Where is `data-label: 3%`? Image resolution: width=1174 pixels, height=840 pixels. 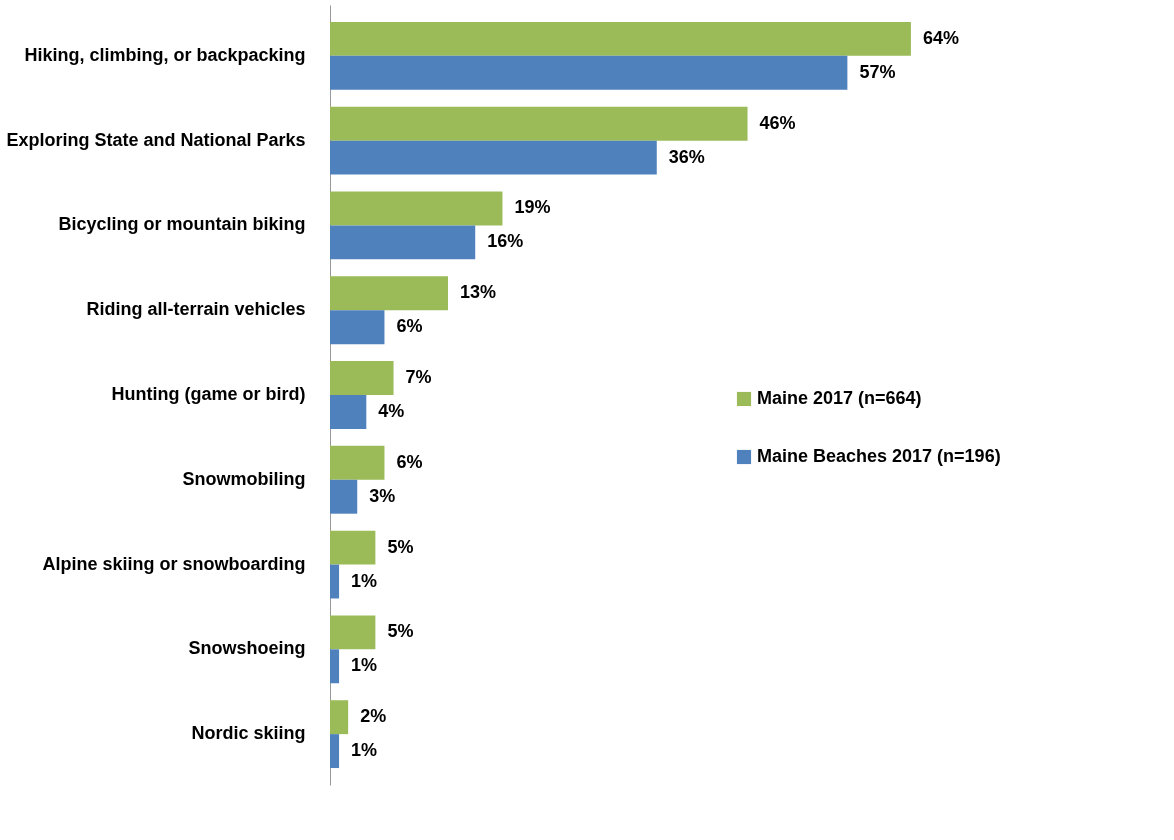
data-label: 3% is located at coordinates (382, 495).